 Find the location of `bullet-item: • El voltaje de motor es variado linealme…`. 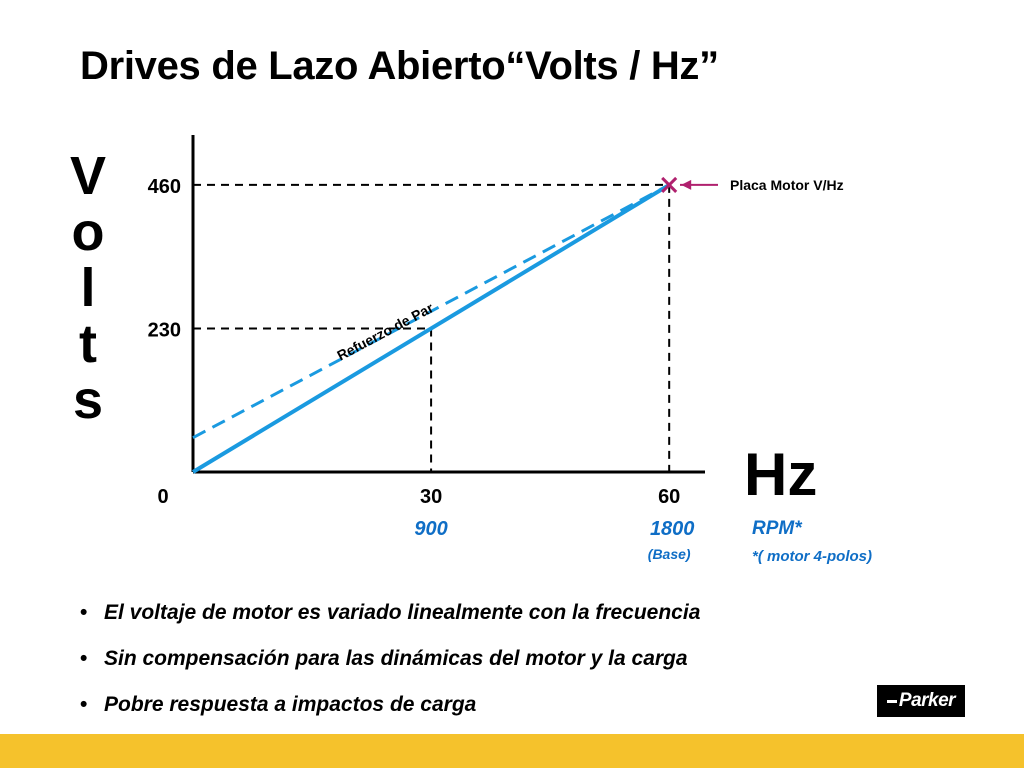

bullet-item: • El voltaje de motor es variado linealme… is located at coordinates (390, 621).